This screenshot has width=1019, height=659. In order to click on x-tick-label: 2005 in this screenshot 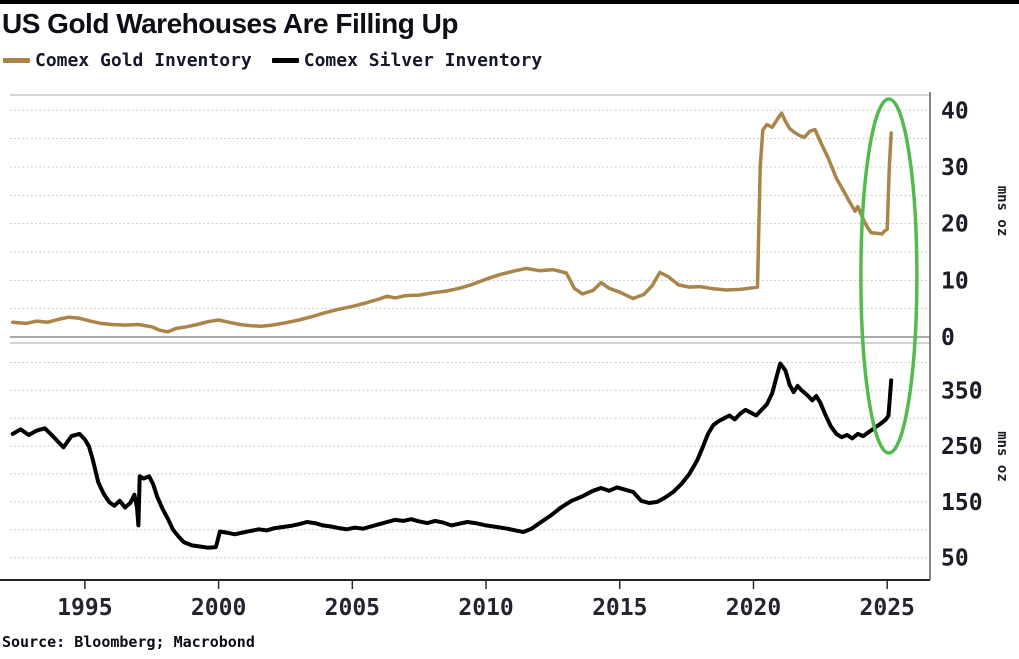, I will do `click(352, 608)`.